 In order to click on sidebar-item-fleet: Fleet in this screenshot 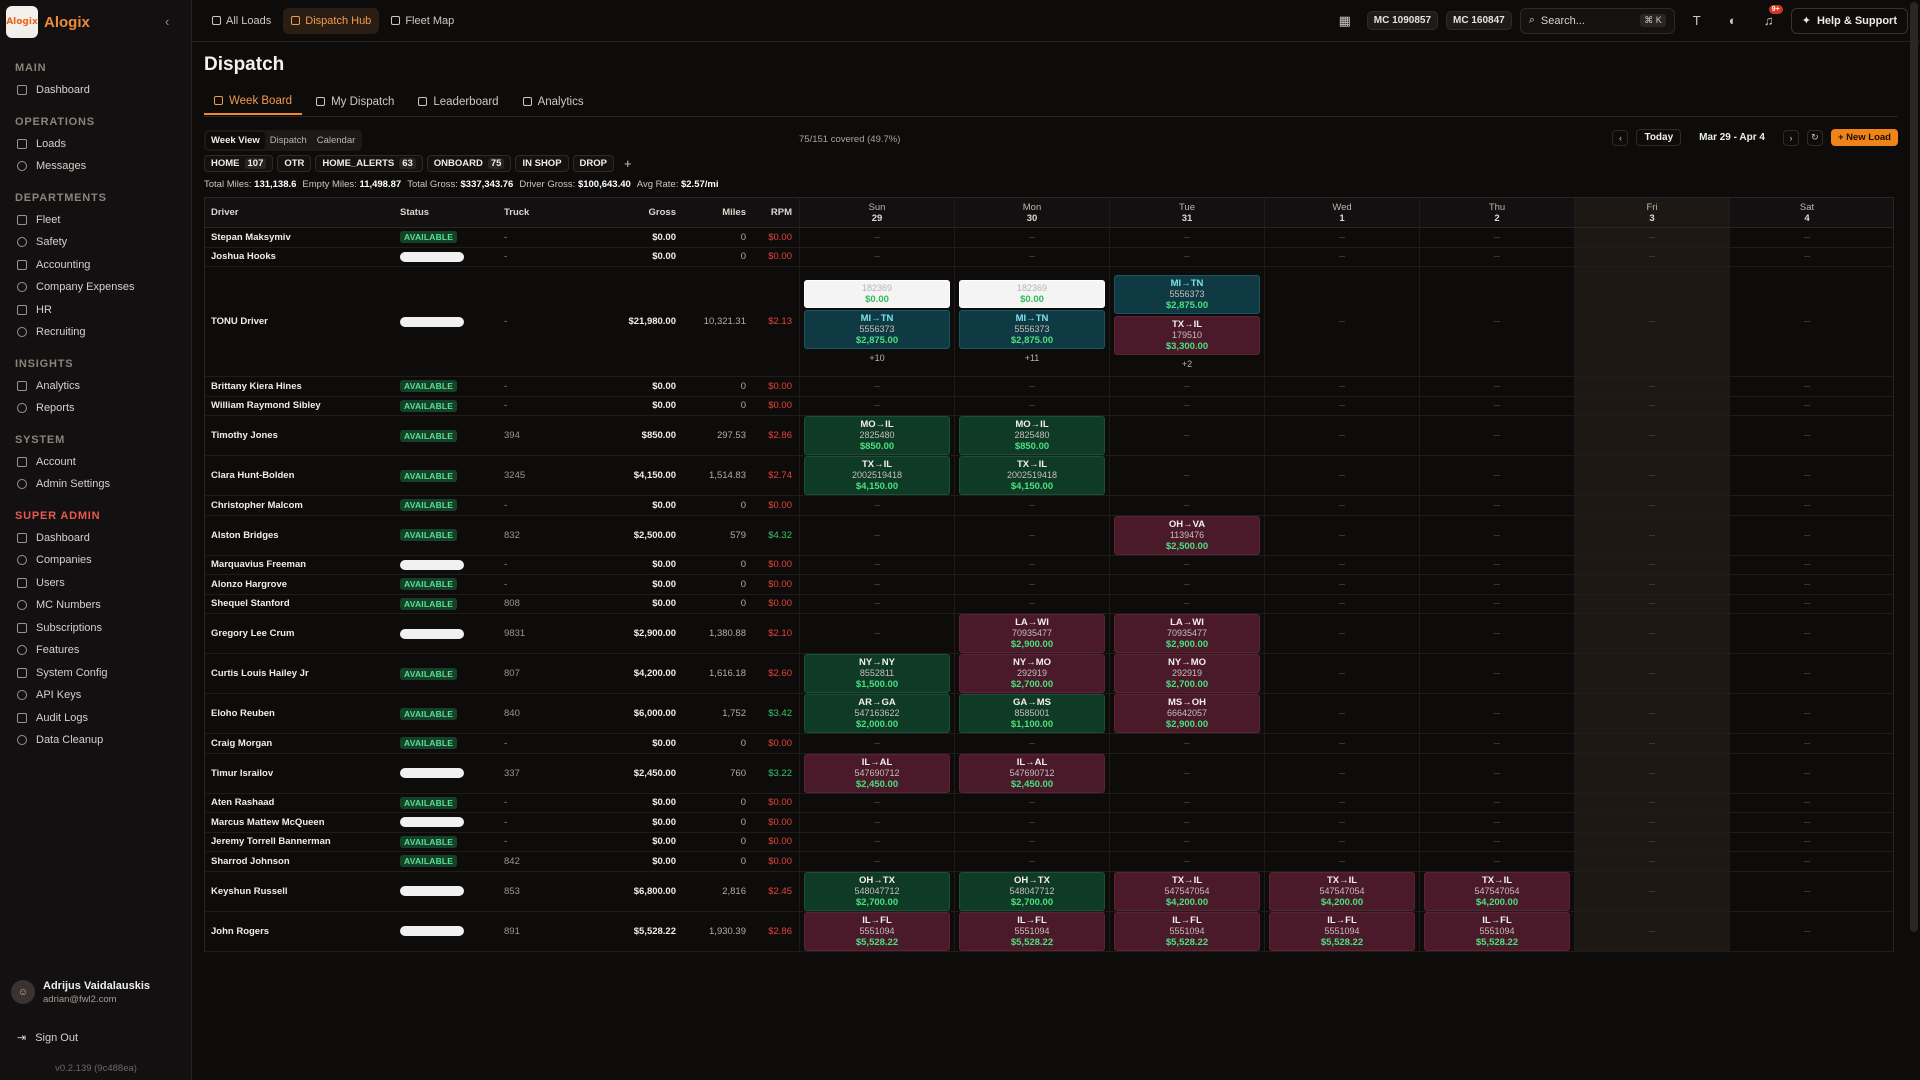, I will do `click(95, 220)`.